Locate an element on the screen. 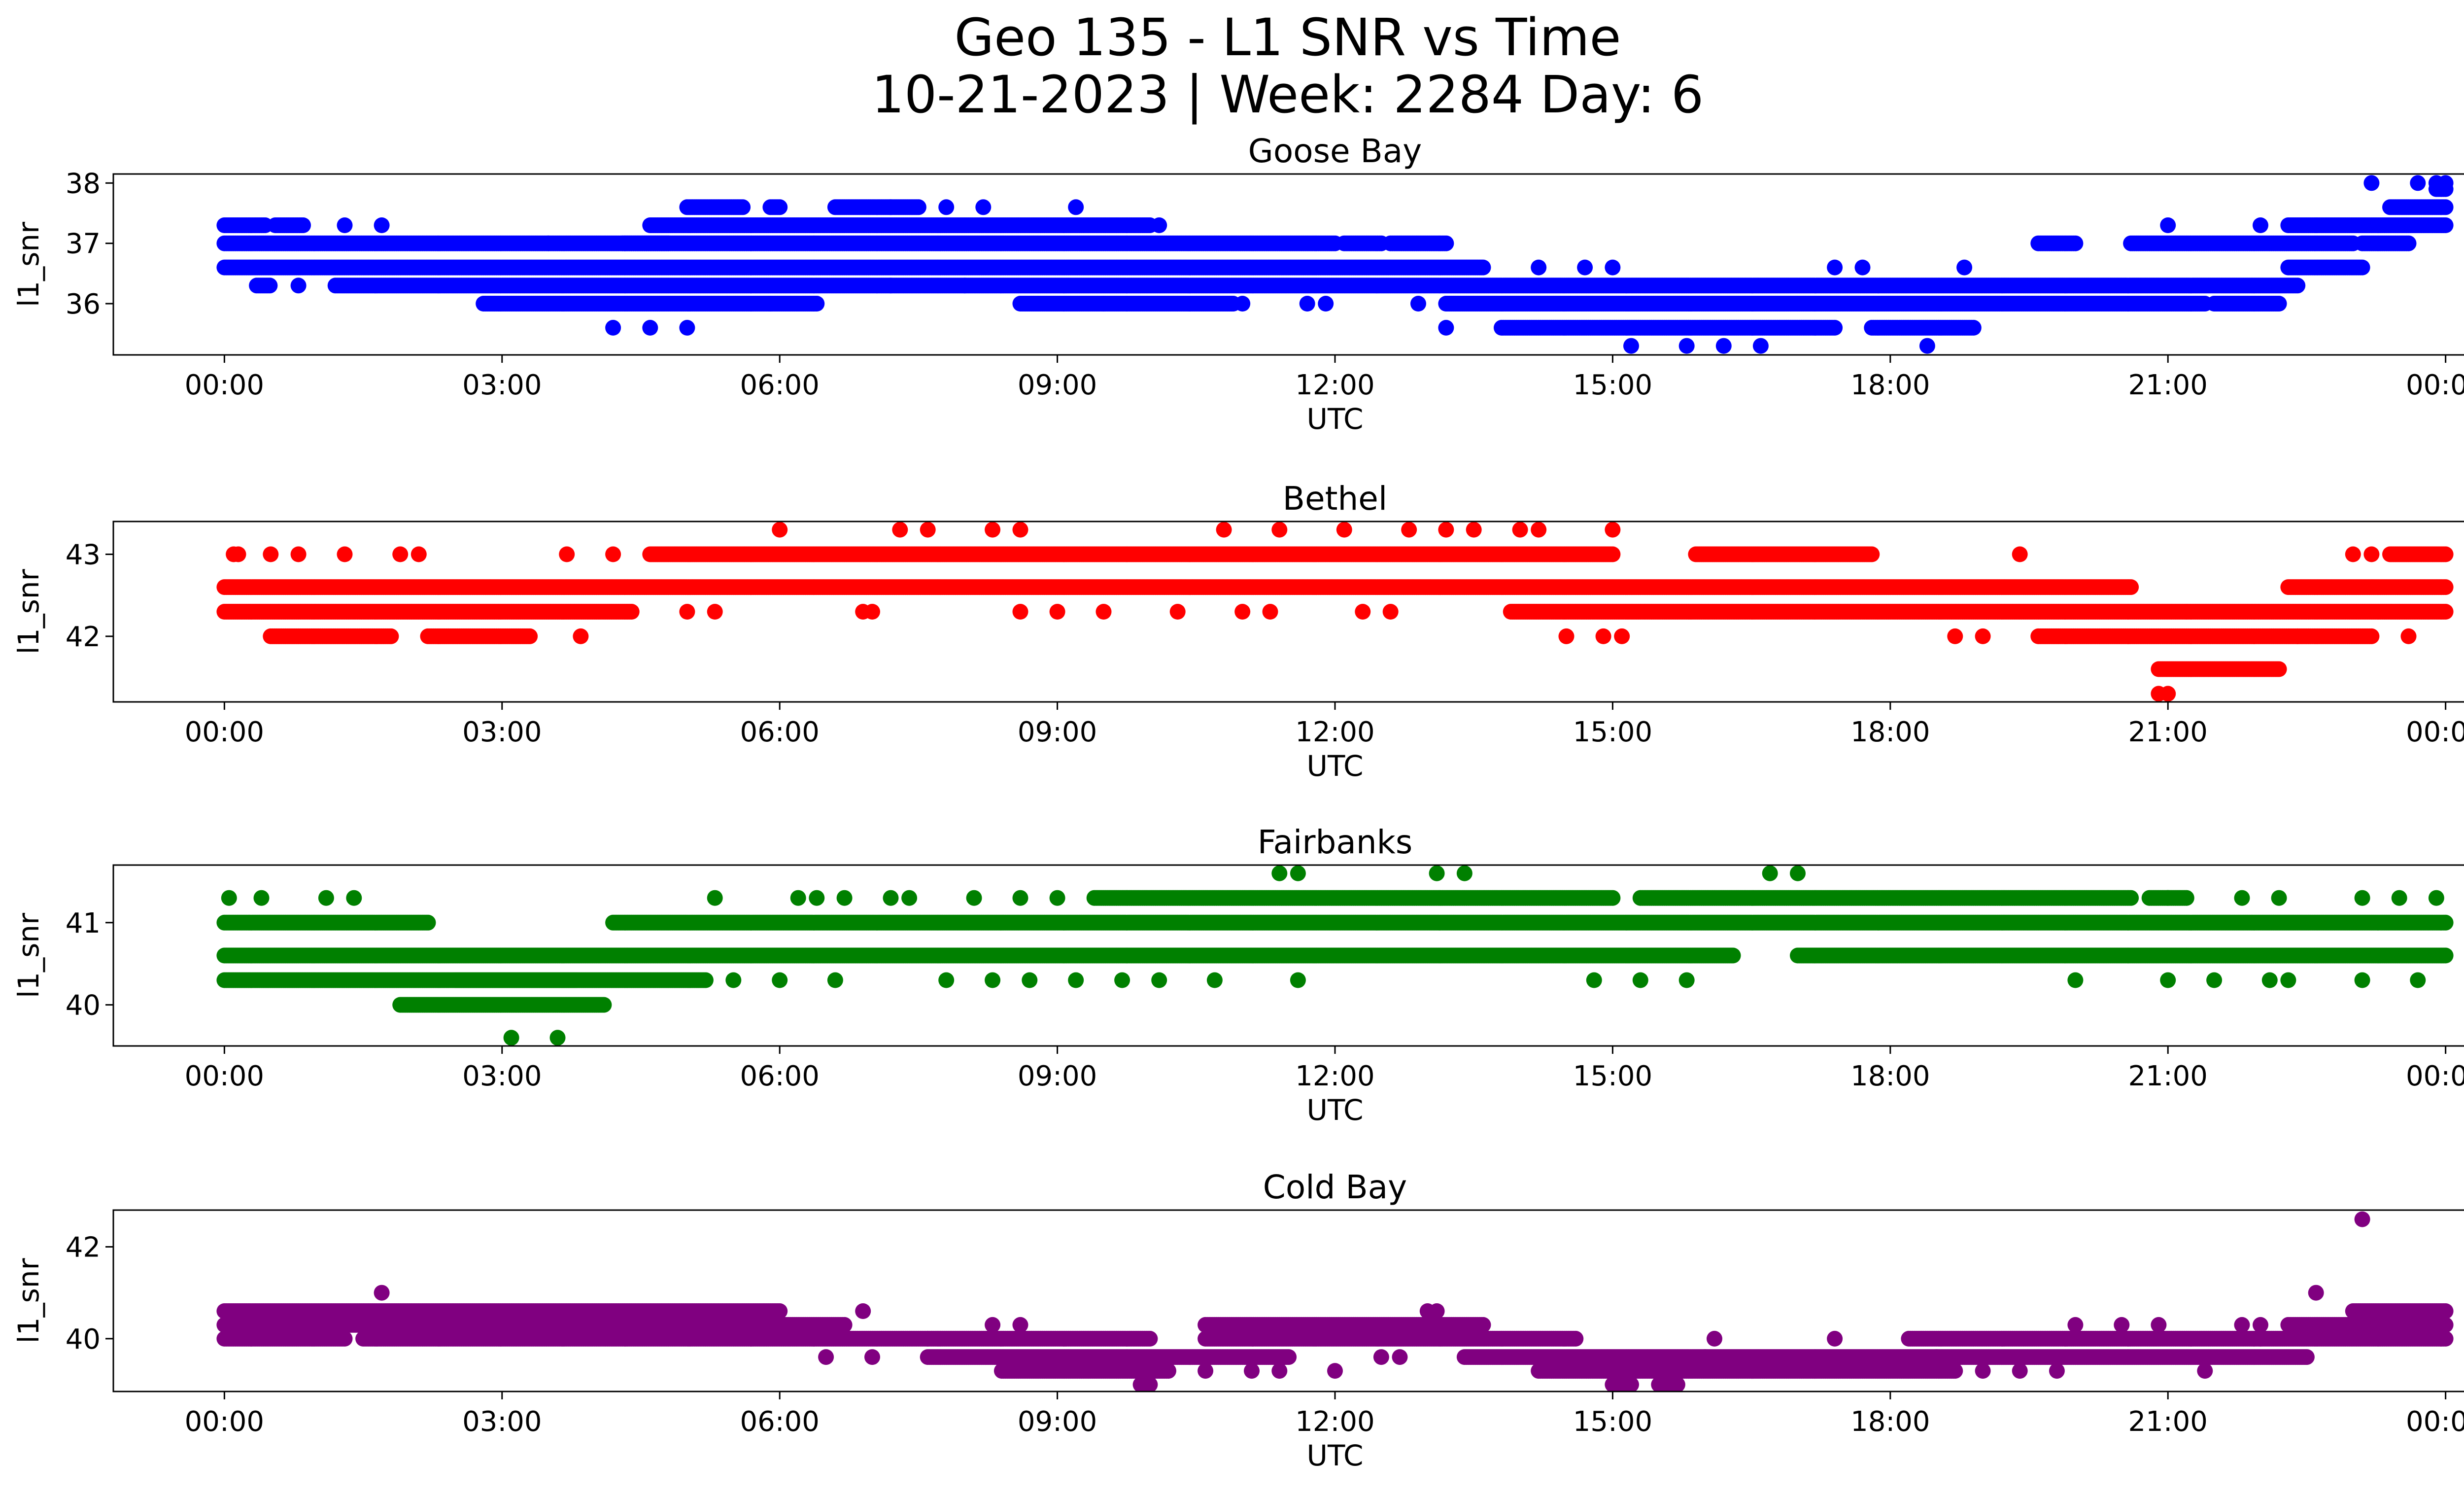  x-tick-label: 09:00 is located at coordinates (1057, 385).